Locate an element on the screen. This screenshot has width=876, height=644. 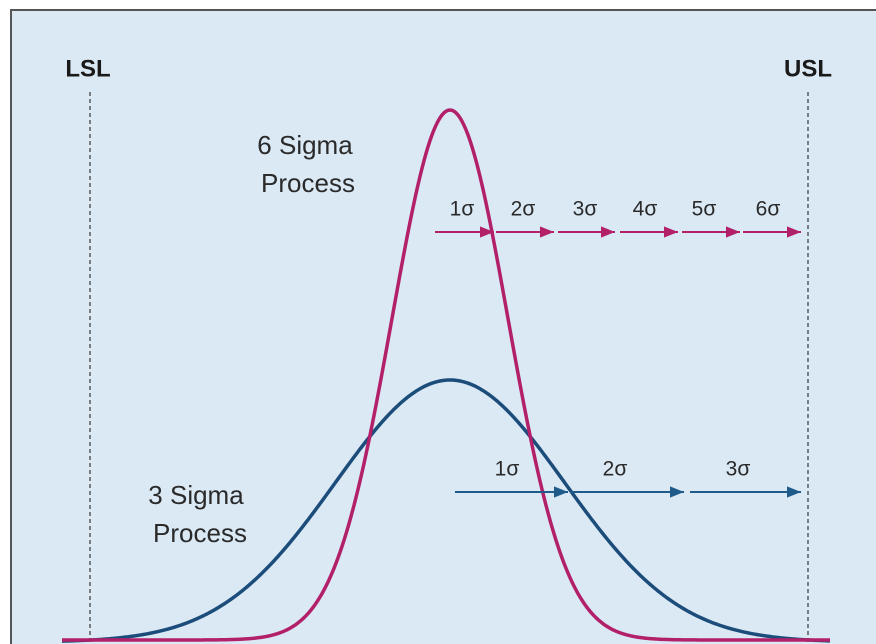
usl-label: USL is located at coordinates (808, 68).